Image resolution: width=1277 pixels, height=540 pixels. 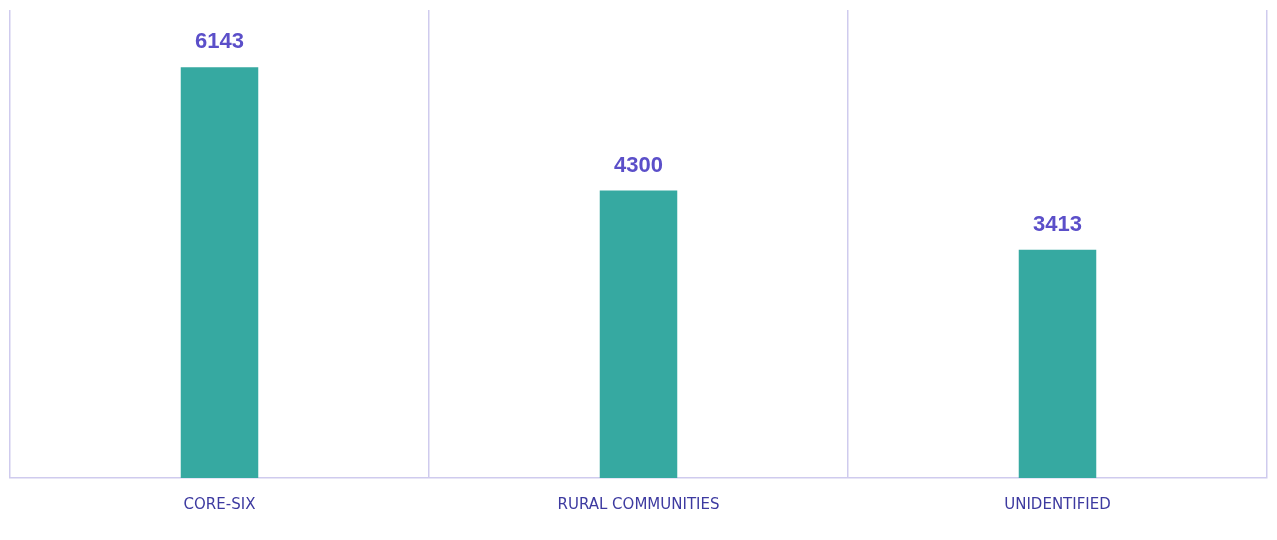 I want to click on x-tick-label: RURAL COMMUNITIES, so click(x=638, y=503).